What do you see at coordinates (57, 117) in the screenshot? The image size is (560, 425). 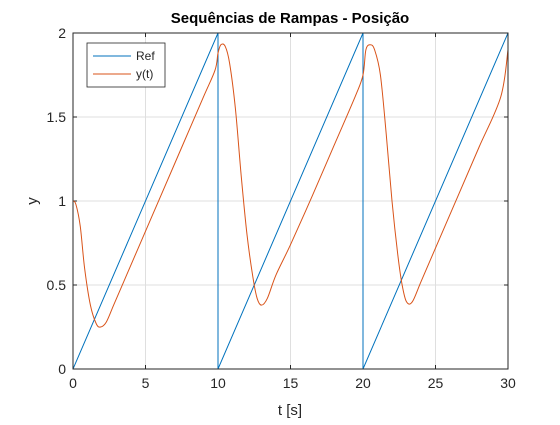 I see `y-tick-label: 1.5` at bounding box center [57, 117].